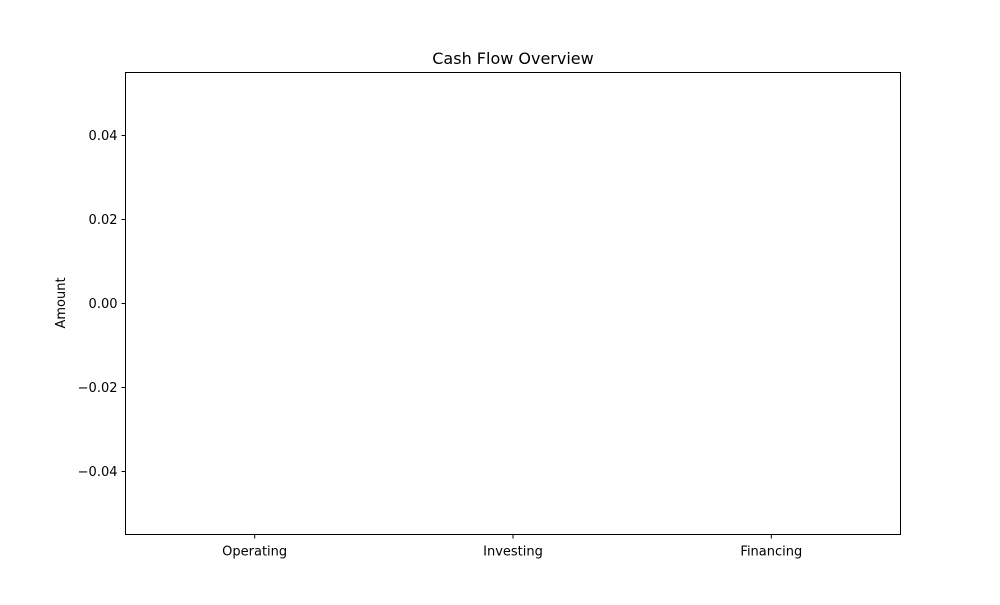 The width and height of the screenshot is (1000, 605). What do you see at coordinates (513, 552) in the screenshot?
I see `x-tick-label: Investing` at bounding box center [513, 552].